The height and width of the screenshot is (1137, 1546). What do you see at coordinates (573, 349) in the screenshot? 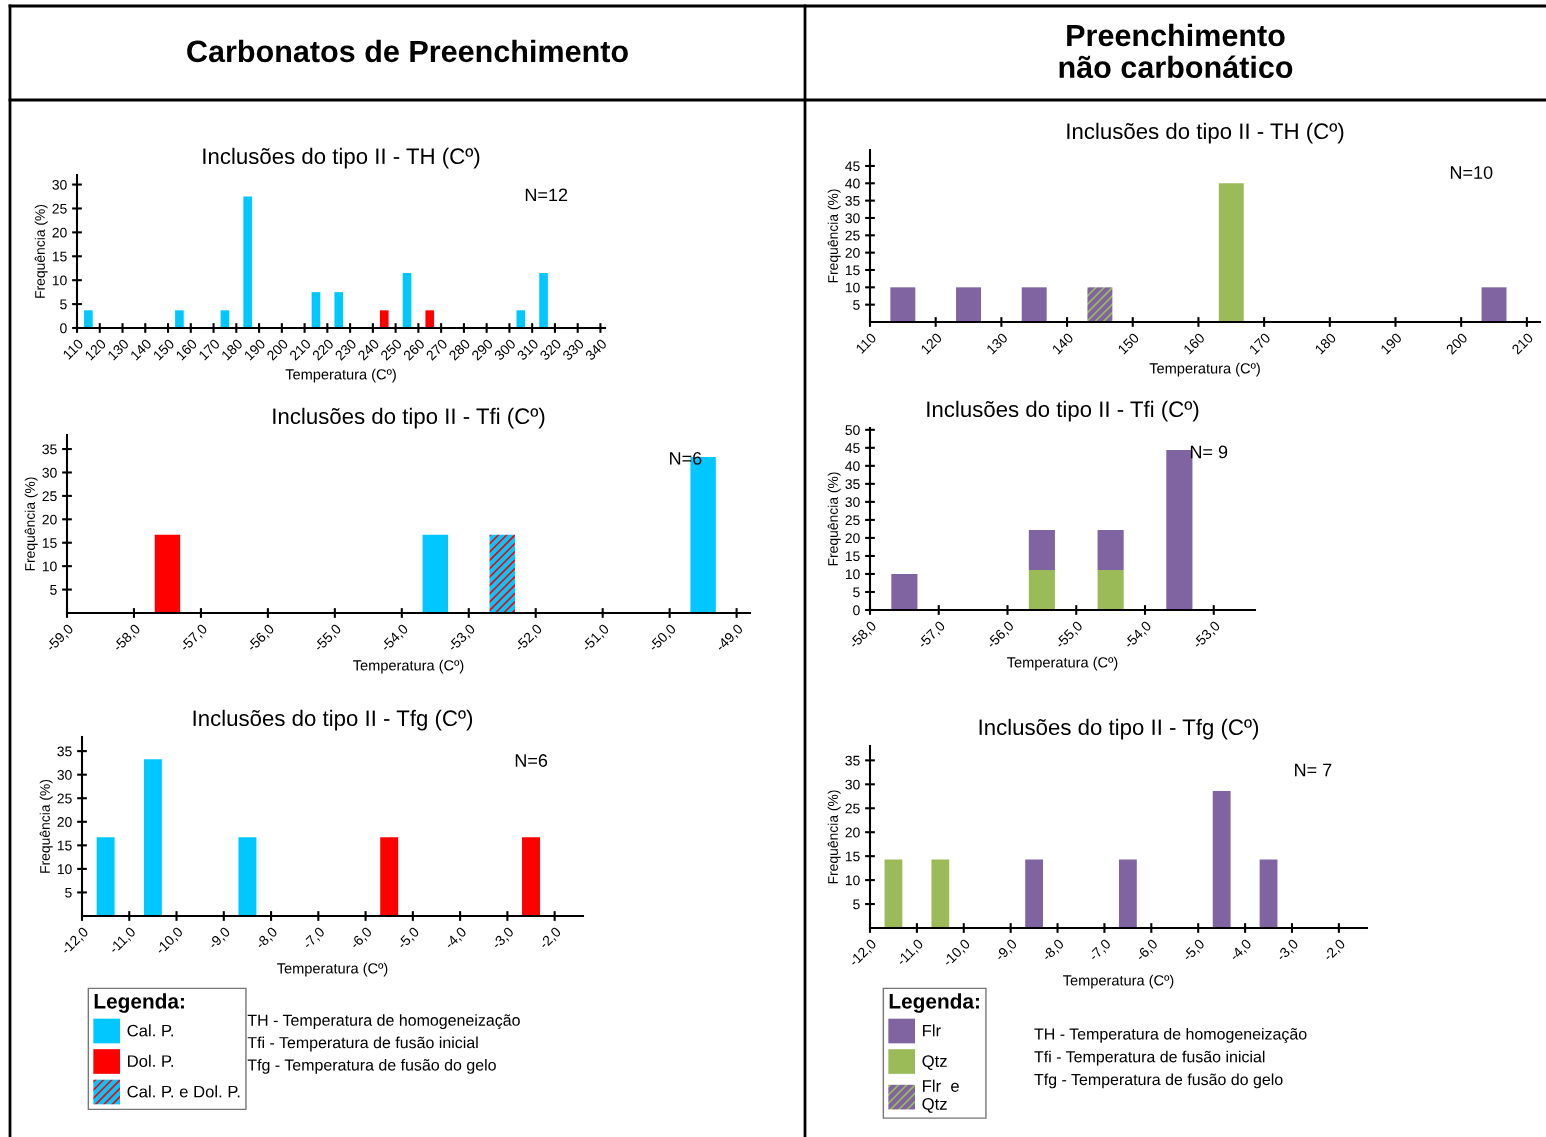
I see `x-tick-label: 330` at bounding box center [573, 349].